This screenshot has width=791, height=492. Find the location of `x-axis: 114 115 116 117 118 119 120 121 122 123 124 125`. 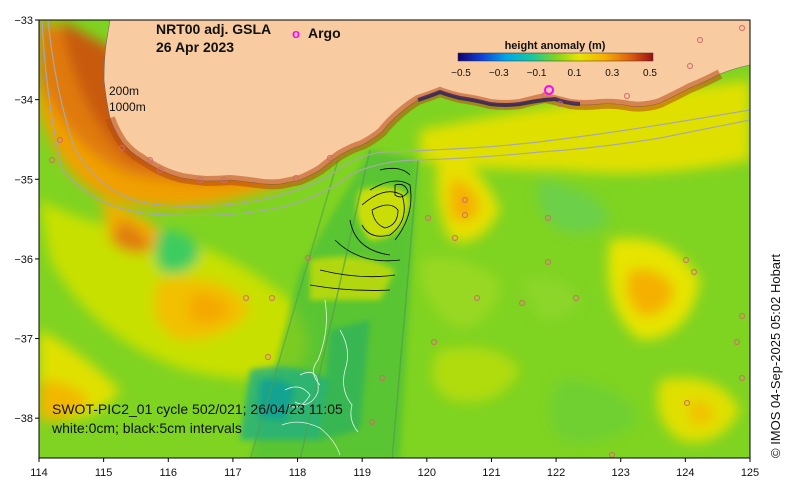

x-axis: 114 115 116 117 118 119 120 121 122 123 124 125 is located at coordinates (394, 468).